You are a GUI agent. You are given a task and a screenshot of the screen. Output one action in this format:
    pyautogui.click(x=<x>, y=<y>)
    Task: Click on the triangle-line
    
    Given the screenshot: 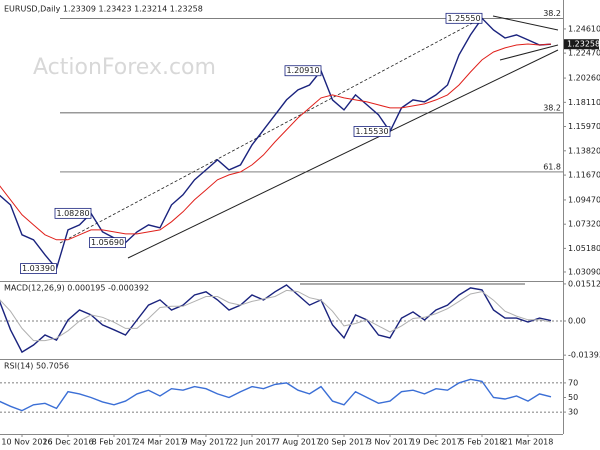 What is the action you would take?
    pyautogui.click(x=529, y=52)
    